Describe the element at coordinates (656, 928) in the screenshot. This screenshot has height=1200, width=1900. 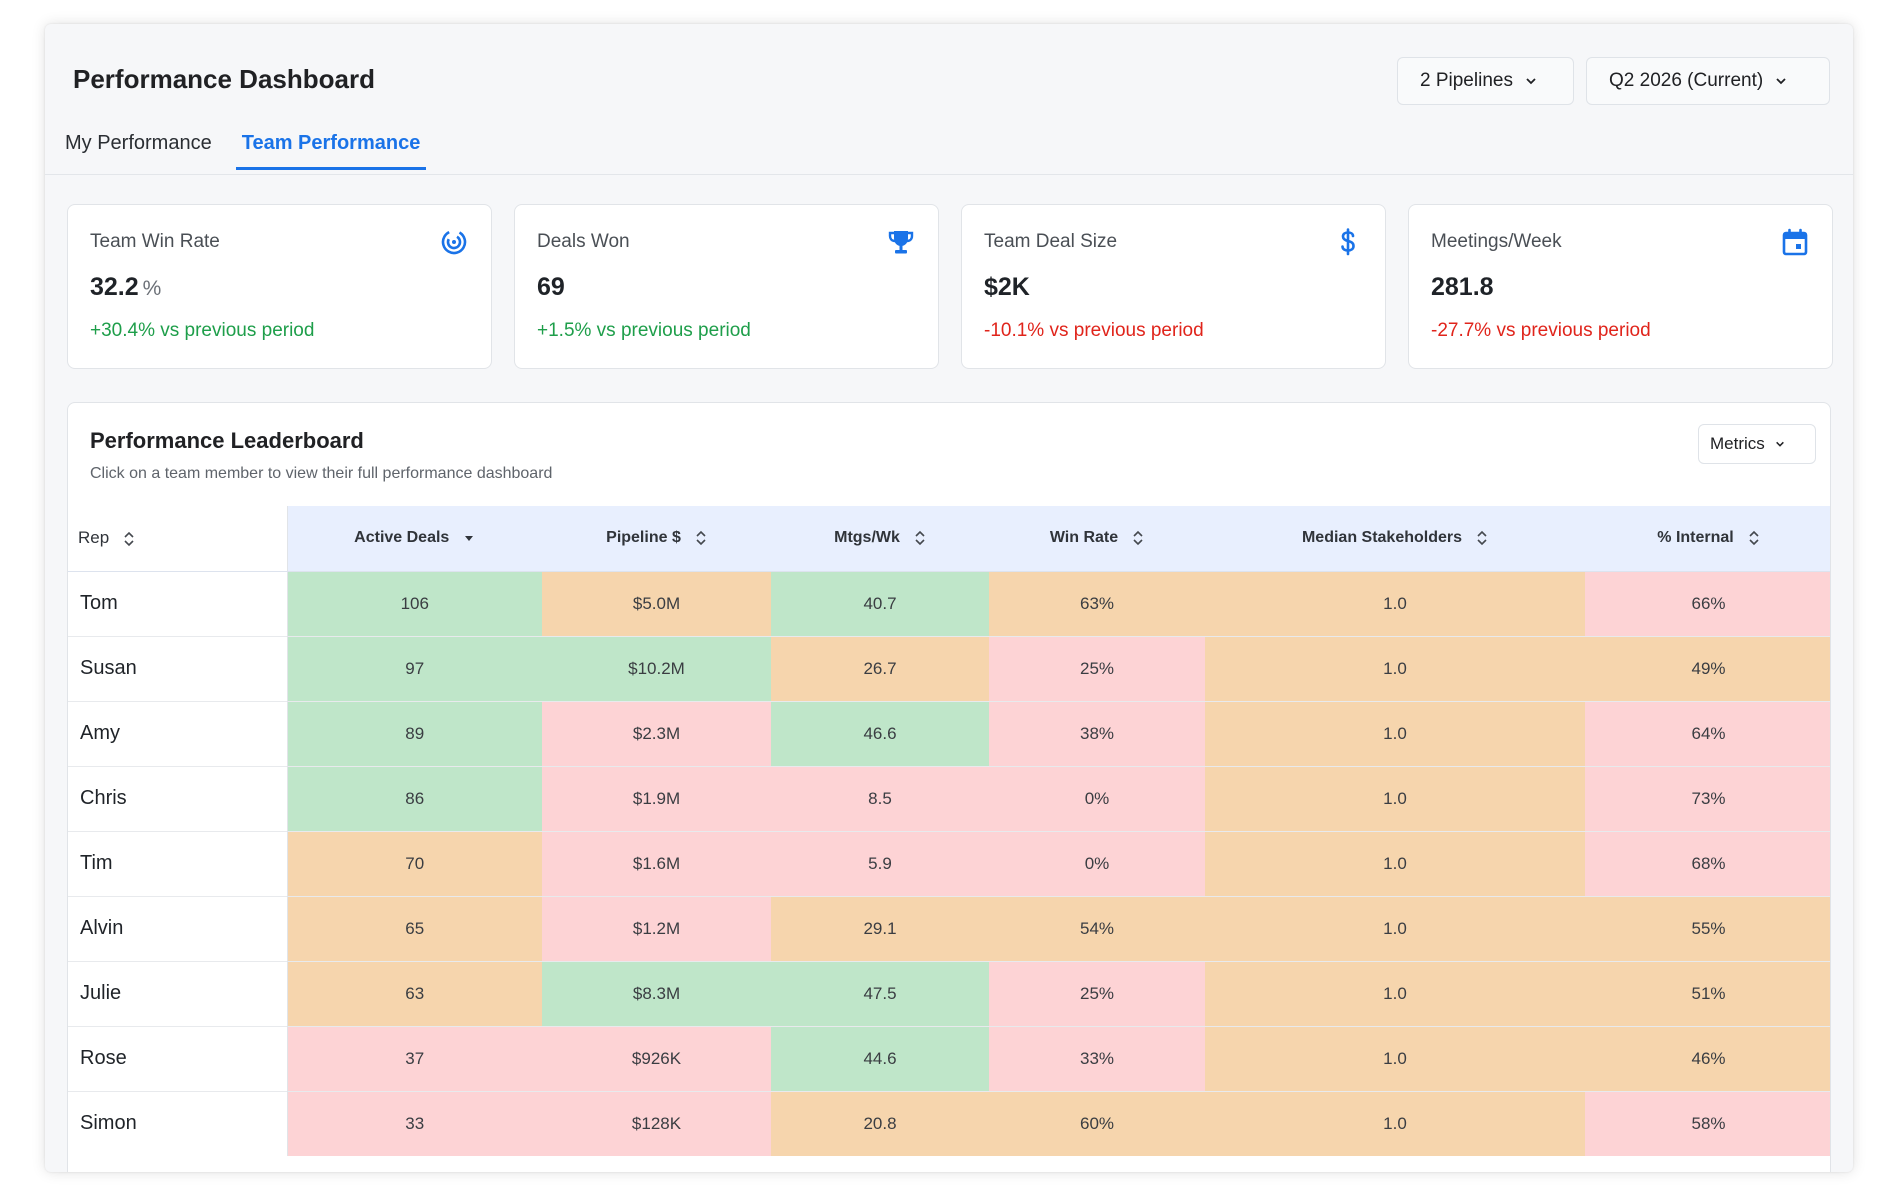
I see `metric-cell: $1.2M` at that location.